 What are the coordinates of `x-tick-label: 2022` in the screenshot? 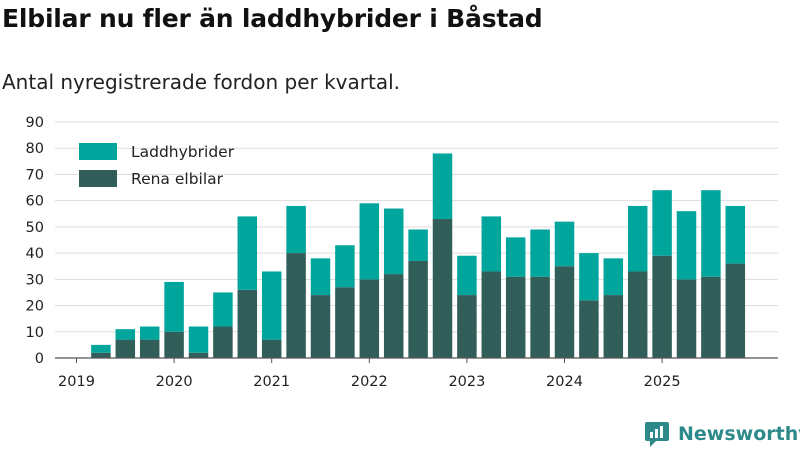 It's located at (369, 382).